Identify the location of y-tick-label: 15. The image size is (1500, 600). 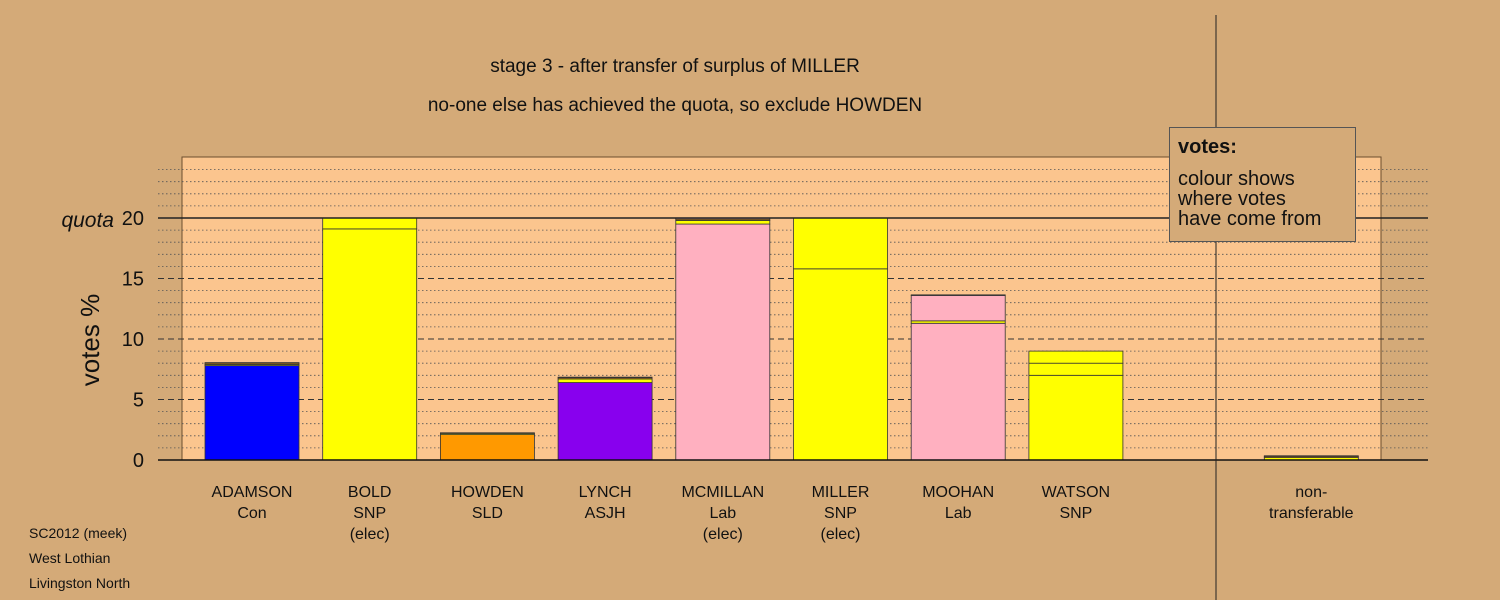
(133, 280).